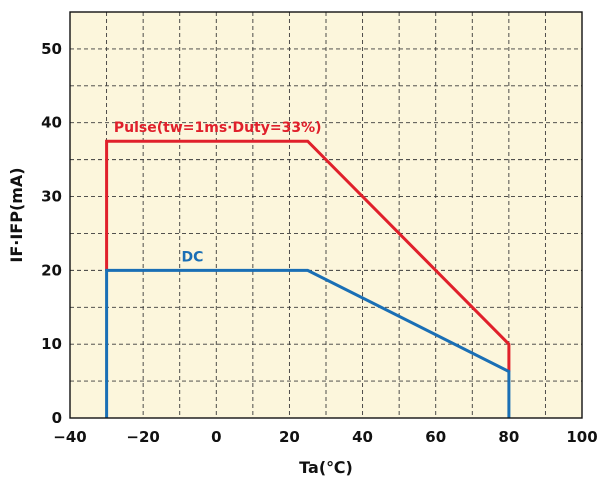 The height and width of the screenshot is (484, 597). What do you see at coordinates (218, 128) in the screenshot?
I see `pulse-series-label: Pulse(tw=1ms·Duty=33%)` at bounding box center [218, 128].